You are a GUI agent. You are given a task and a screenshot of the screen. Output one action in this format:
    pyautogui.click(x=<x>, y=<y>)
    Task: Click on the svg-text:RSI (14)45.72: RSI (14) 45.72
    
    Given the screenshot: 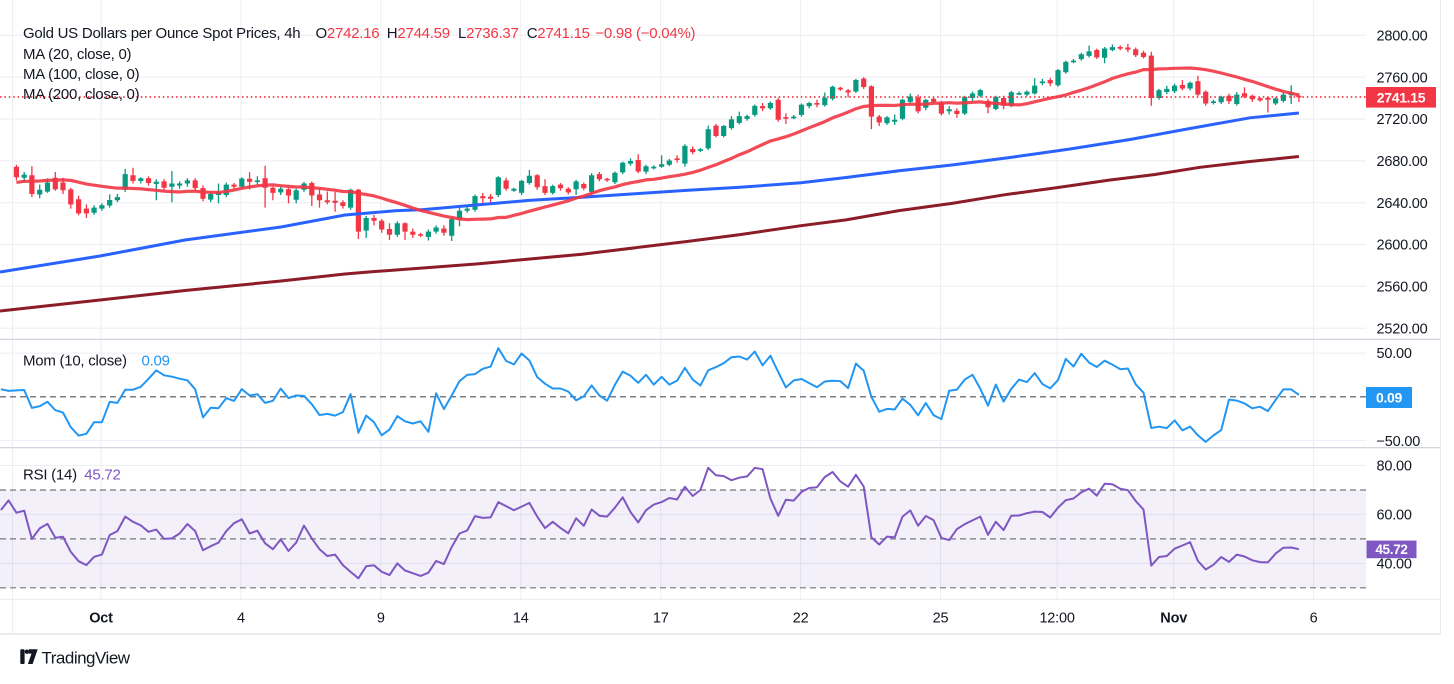 What is the action you would take?
    pyautogui.click(x=72, y=474)
    